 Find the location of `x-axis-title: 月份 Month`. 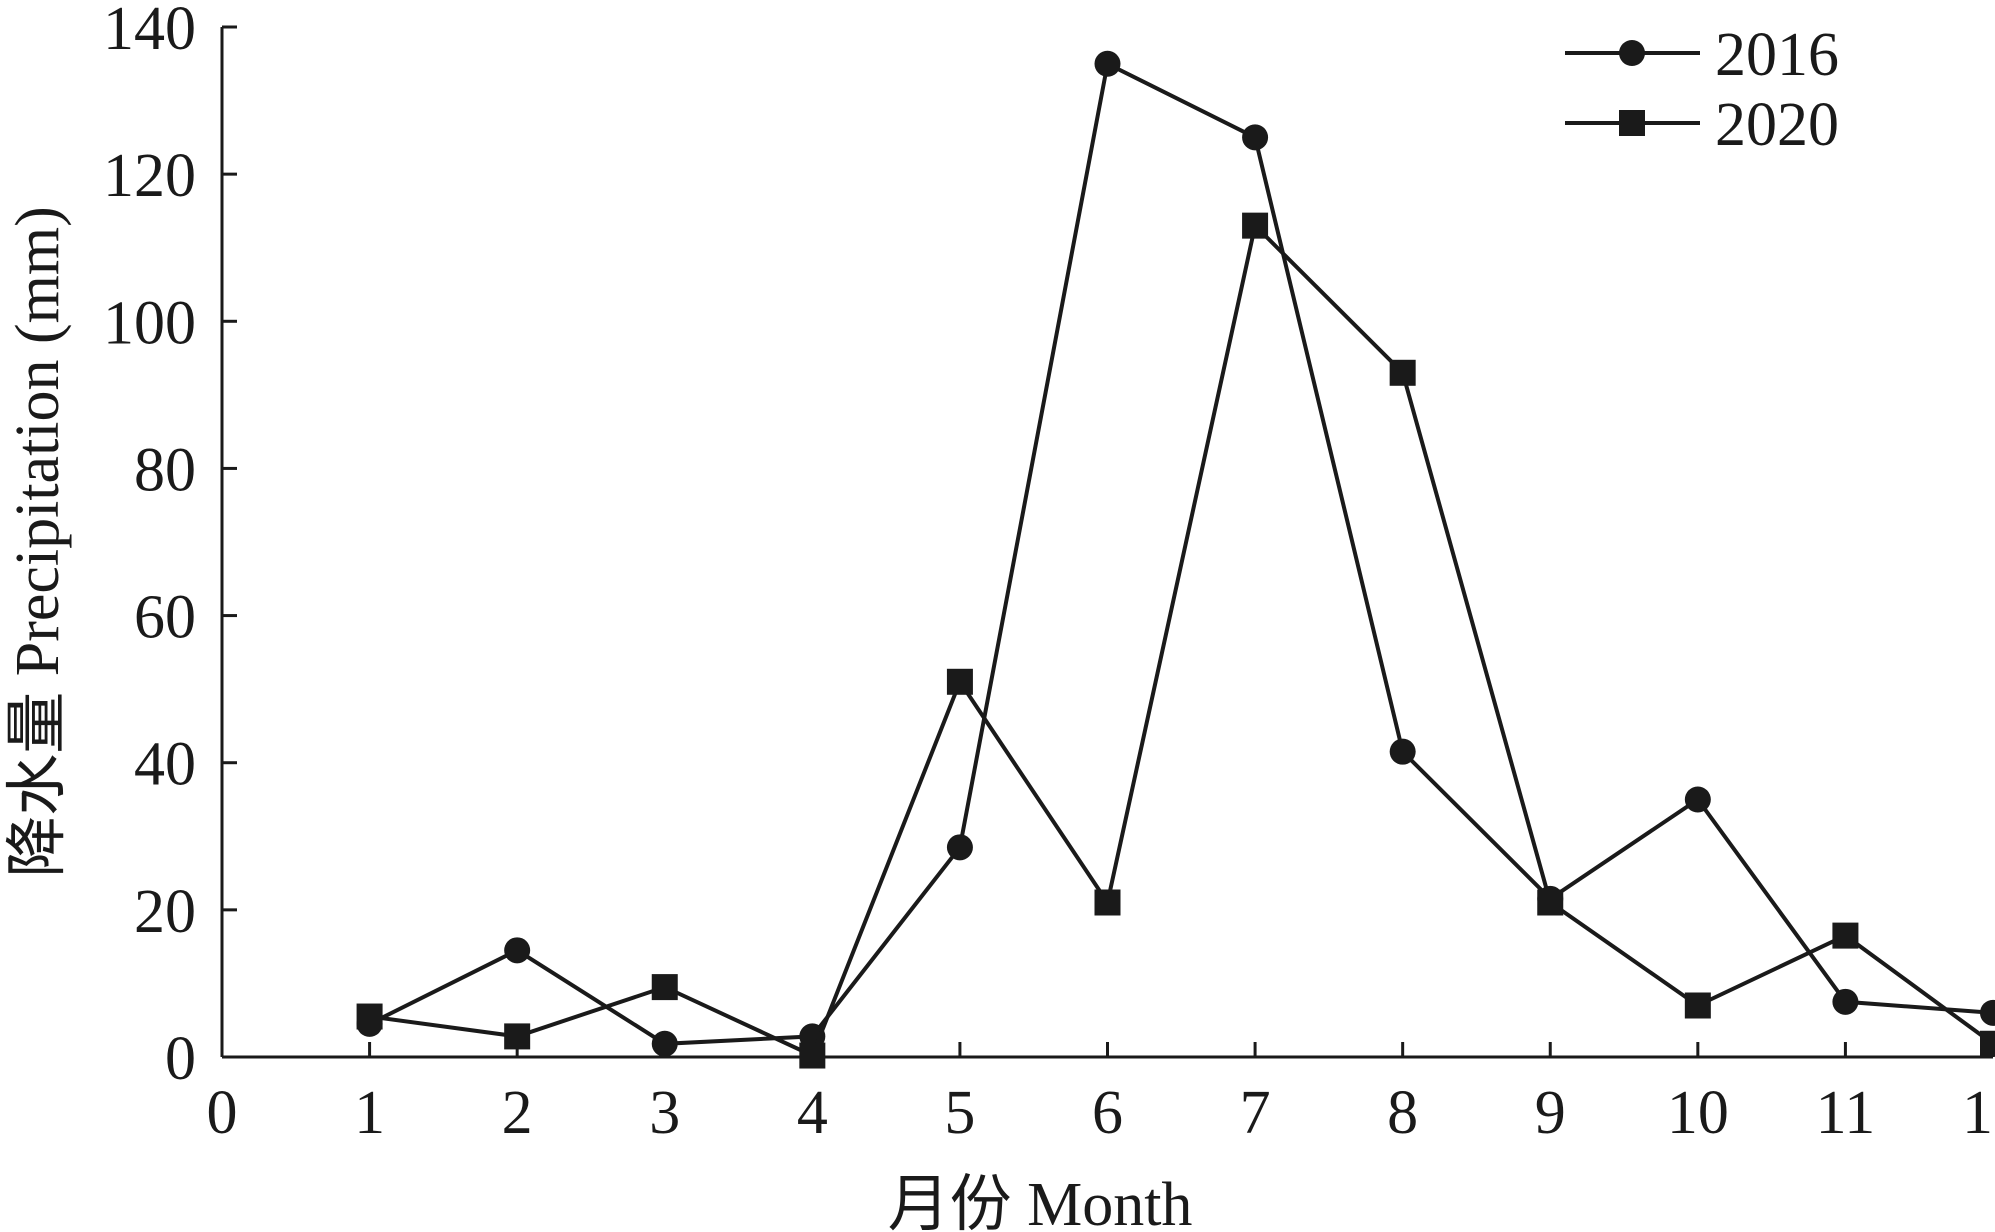

x-axis-title: 月份 Month is located at coordinates (1040, 1201).